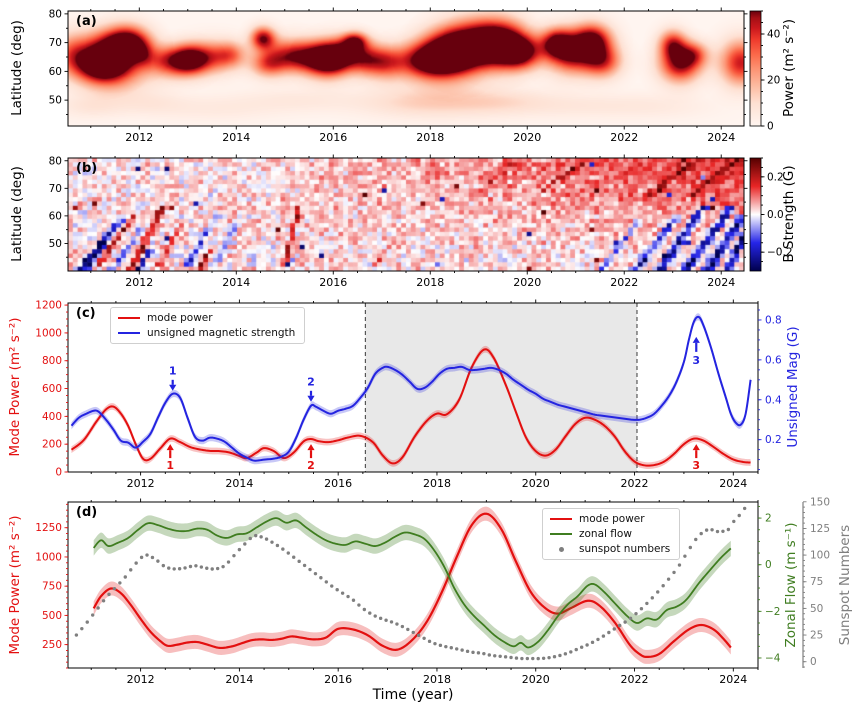 The width and height of the screenshot is (864, 720). I want to click on svg-text: 125, so click(820, 529).